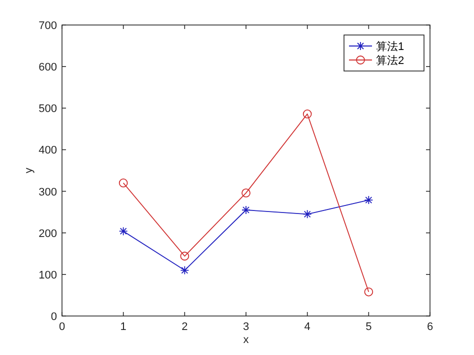 This screenshot has height=355, width=474. I want to click on y-tick-label: 100, so click(47, 275).